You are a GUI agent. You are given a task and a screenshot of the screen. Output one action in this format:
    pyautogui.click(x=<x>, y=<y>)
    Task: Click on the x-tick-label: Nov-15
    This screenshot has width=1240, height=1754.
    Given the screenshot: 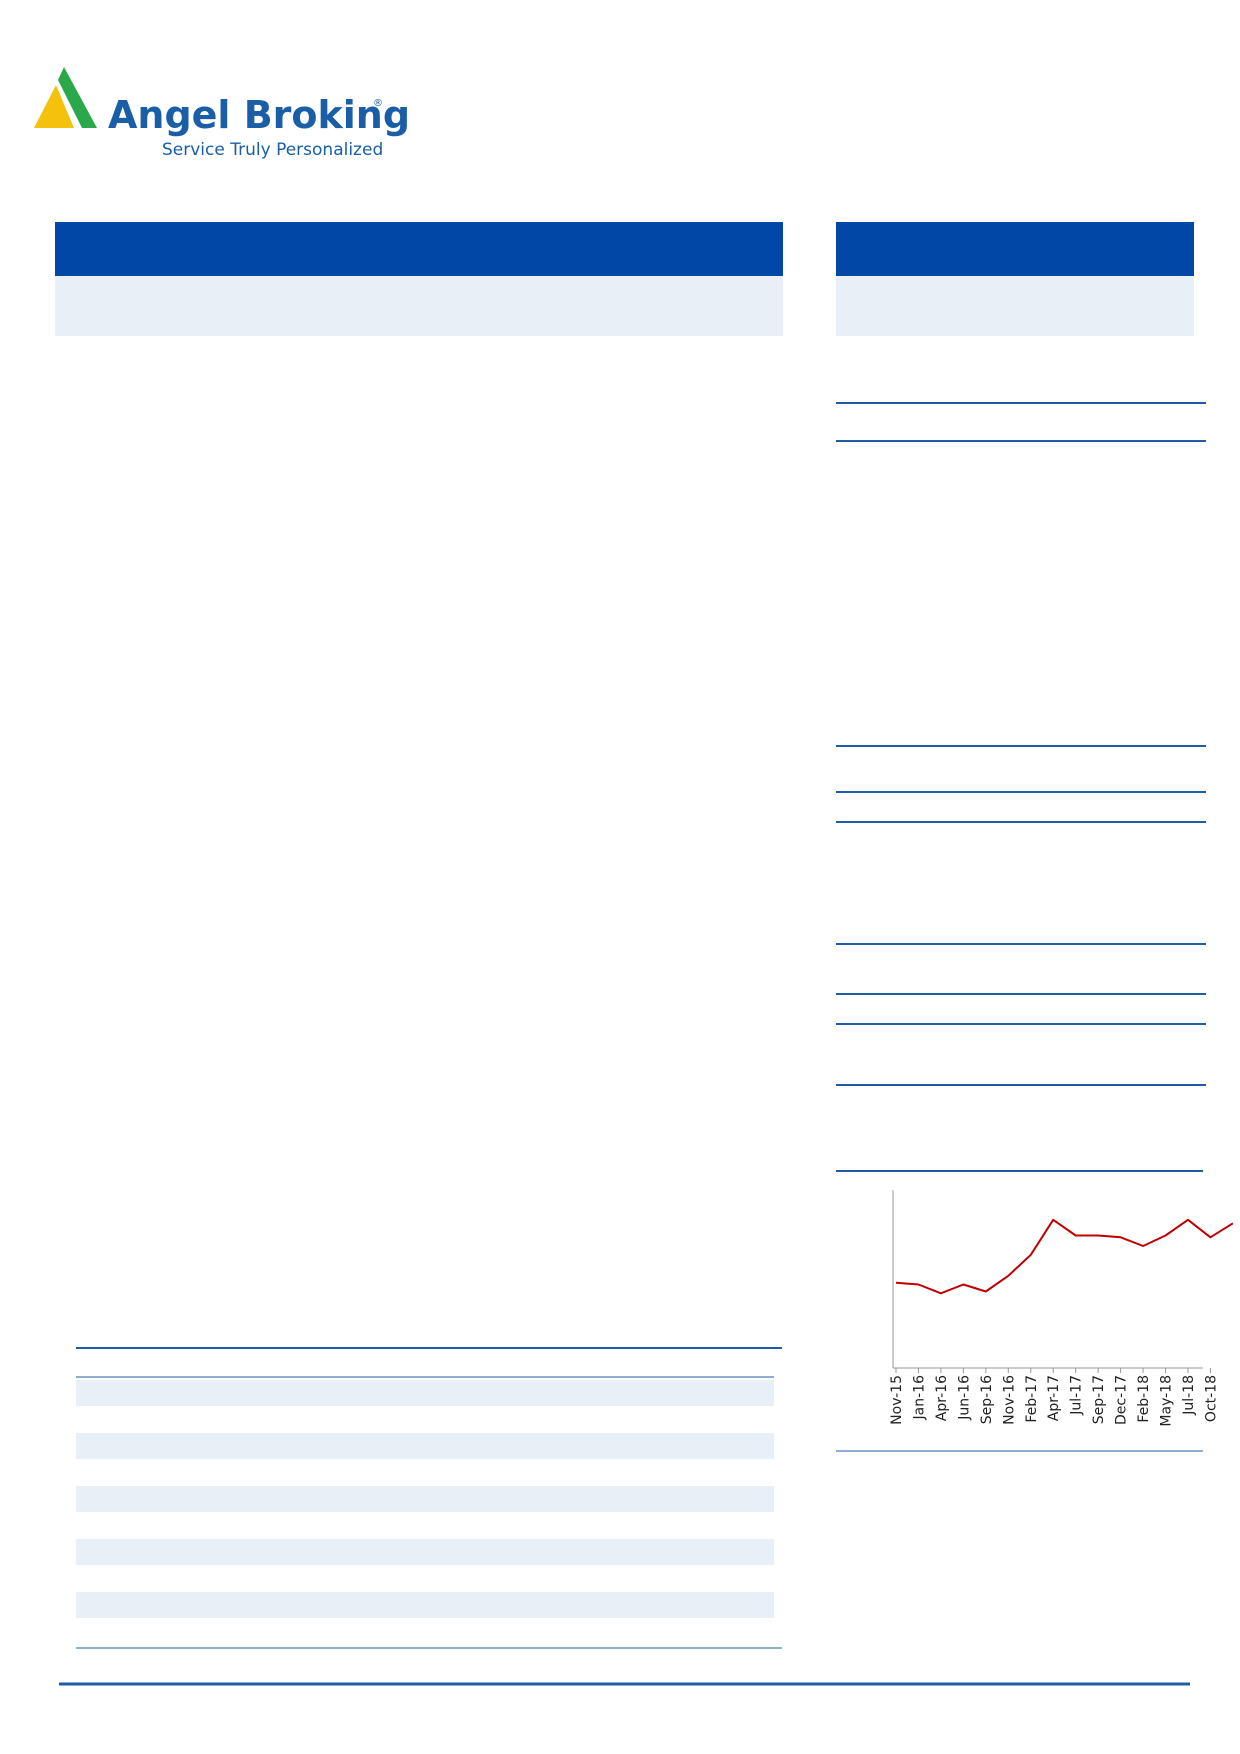 What is the action you would take?
    pyautogui.click(x=897, y=1400)
    